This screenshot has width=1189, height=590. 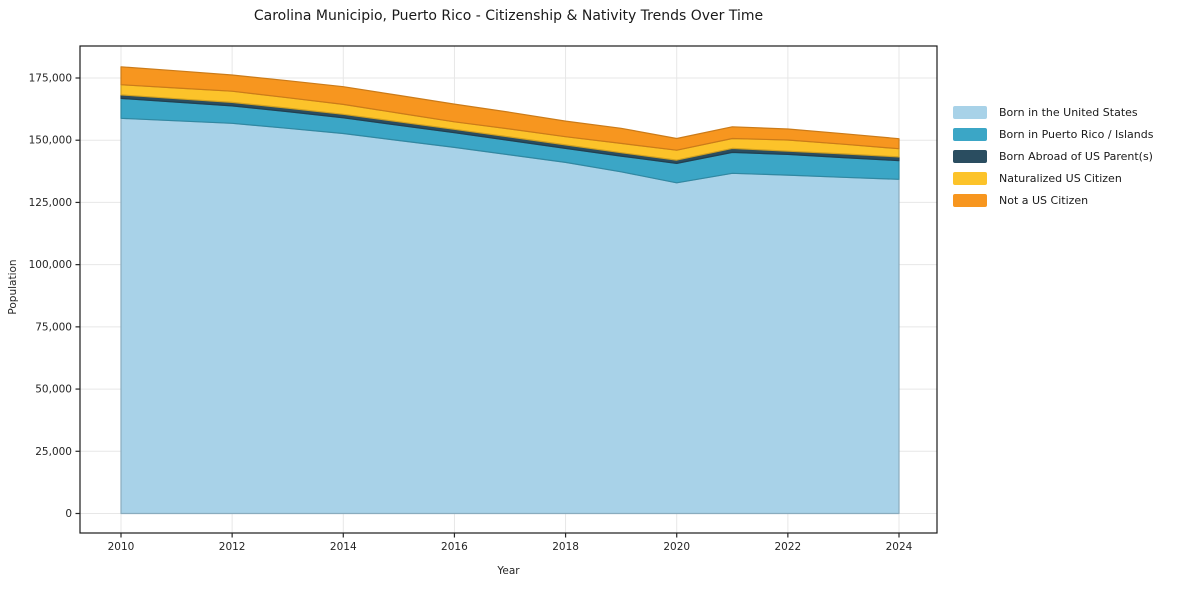 I want to click on legend-label: Naturalized US Citizen, so click(x=1060, y=178).